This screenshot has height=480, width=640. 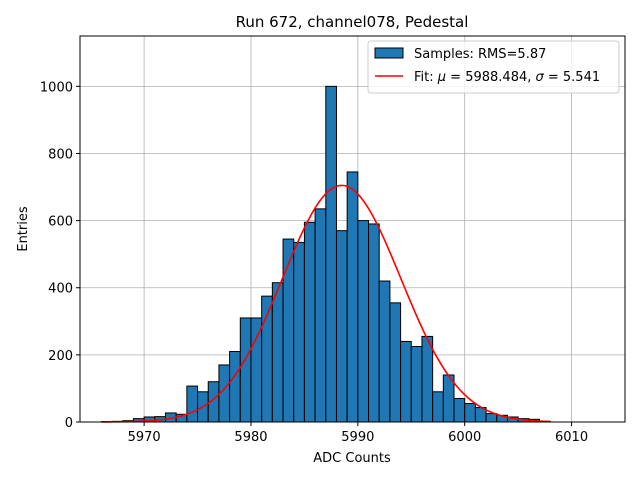 I want to click on y-tick-label: 0, so click(x=69, y=423).